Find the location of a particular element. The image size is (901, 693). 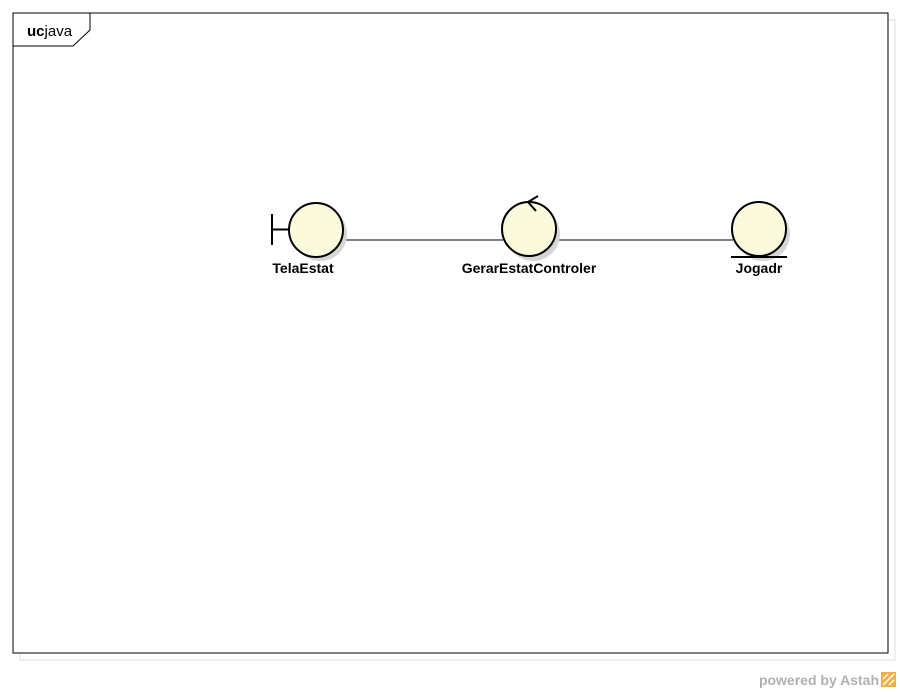

boundary-node-tela-estat: TelaEstat is located at coordinates (309, 239).